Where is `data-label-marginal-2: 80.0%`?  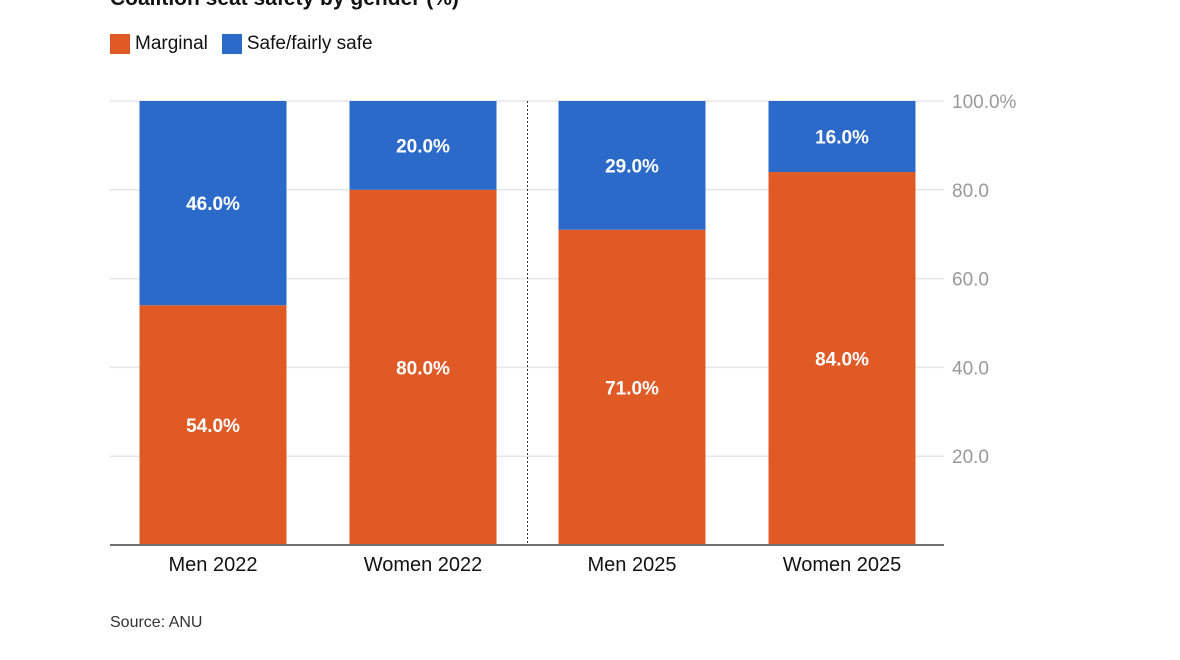 data-label-marginal-2: 80.0% is located at coordinates (423, 368).